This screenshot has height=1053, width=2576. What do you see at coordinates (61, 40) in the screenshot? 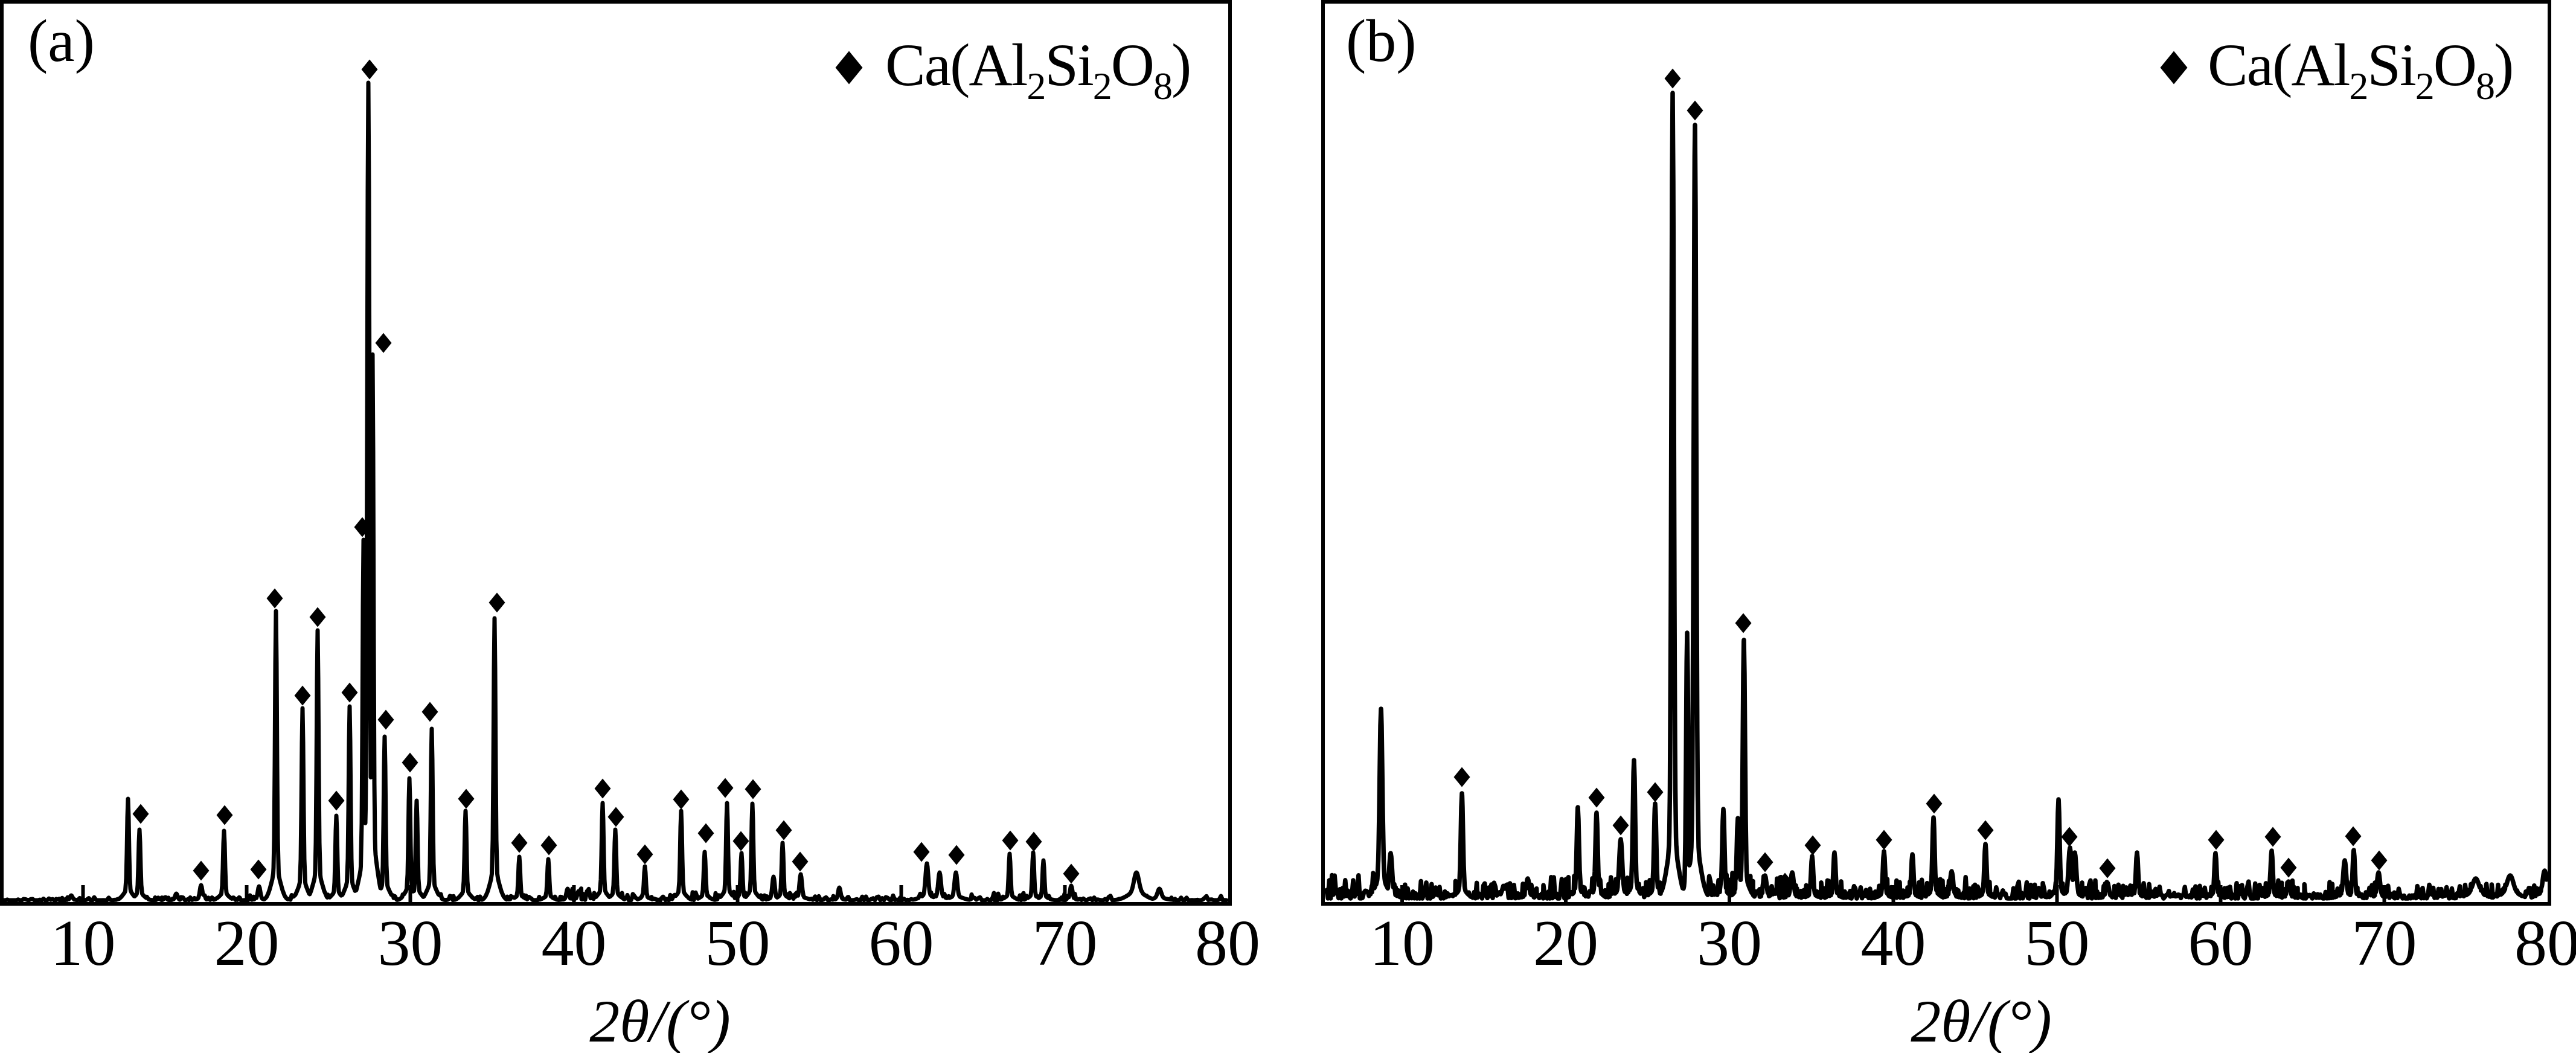
I see `svg-text: (a)` at bounding box center [61, 40].